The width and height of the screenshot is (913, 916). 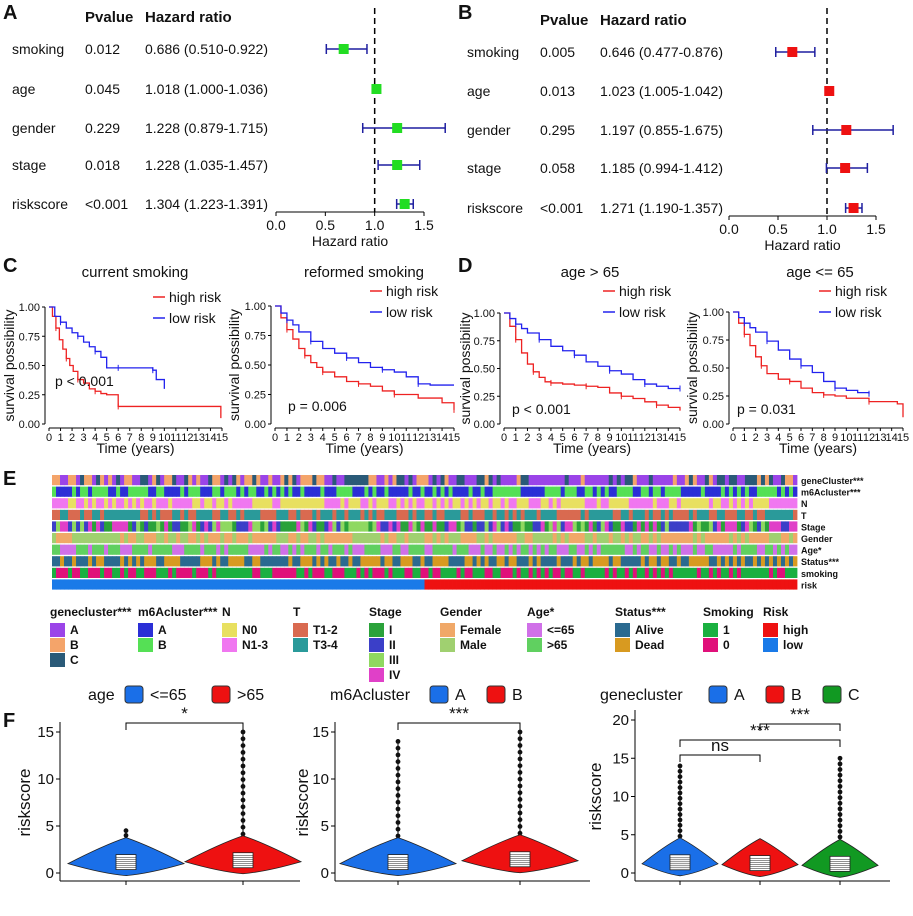 I want to click on forest-header-pvalue: Pvalue, so click(x=109, y=17).